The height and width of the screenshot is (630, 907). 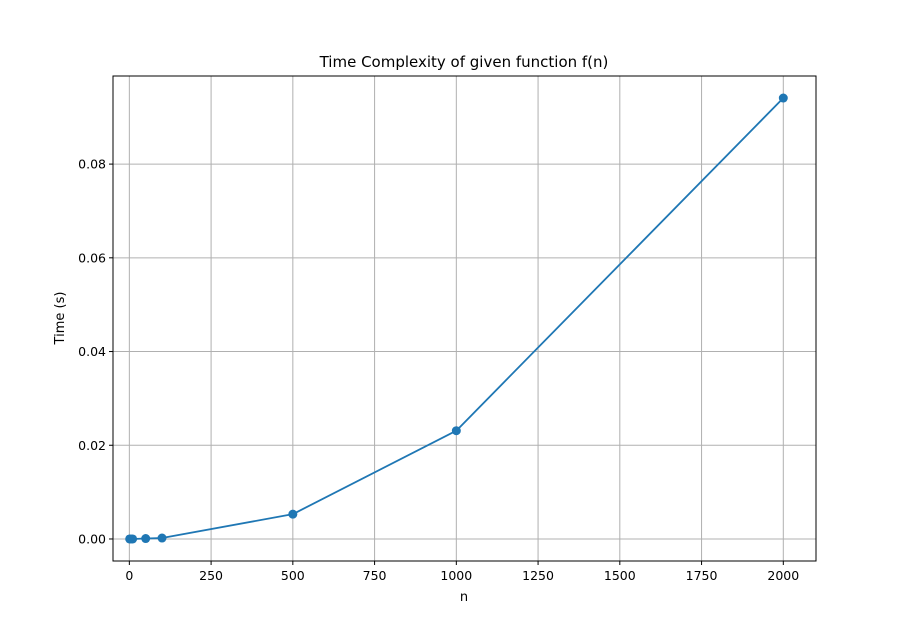 What do you see at coordinates (702, 575) in the screenshot?
I see `x-tick-label: 1750` at bounding box center [702, 575].